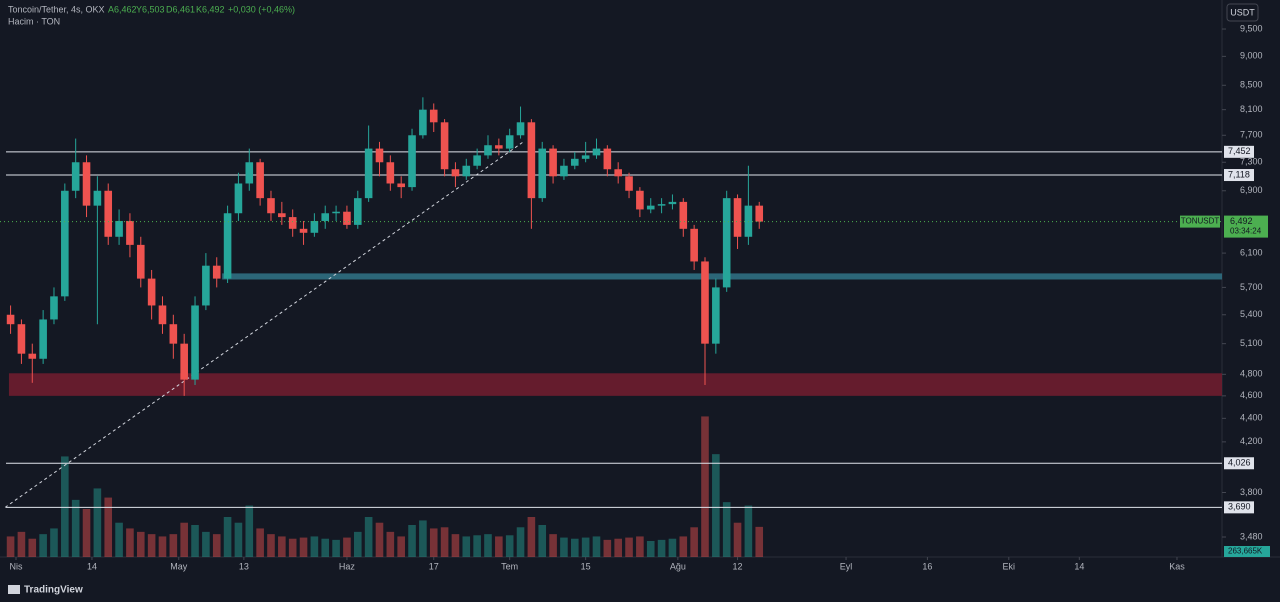 This screenshot has height=602, width=1280. What do you see at coordinates (615, 384) in the screenshot?
I see `zone` at bounding box center [615, 384].